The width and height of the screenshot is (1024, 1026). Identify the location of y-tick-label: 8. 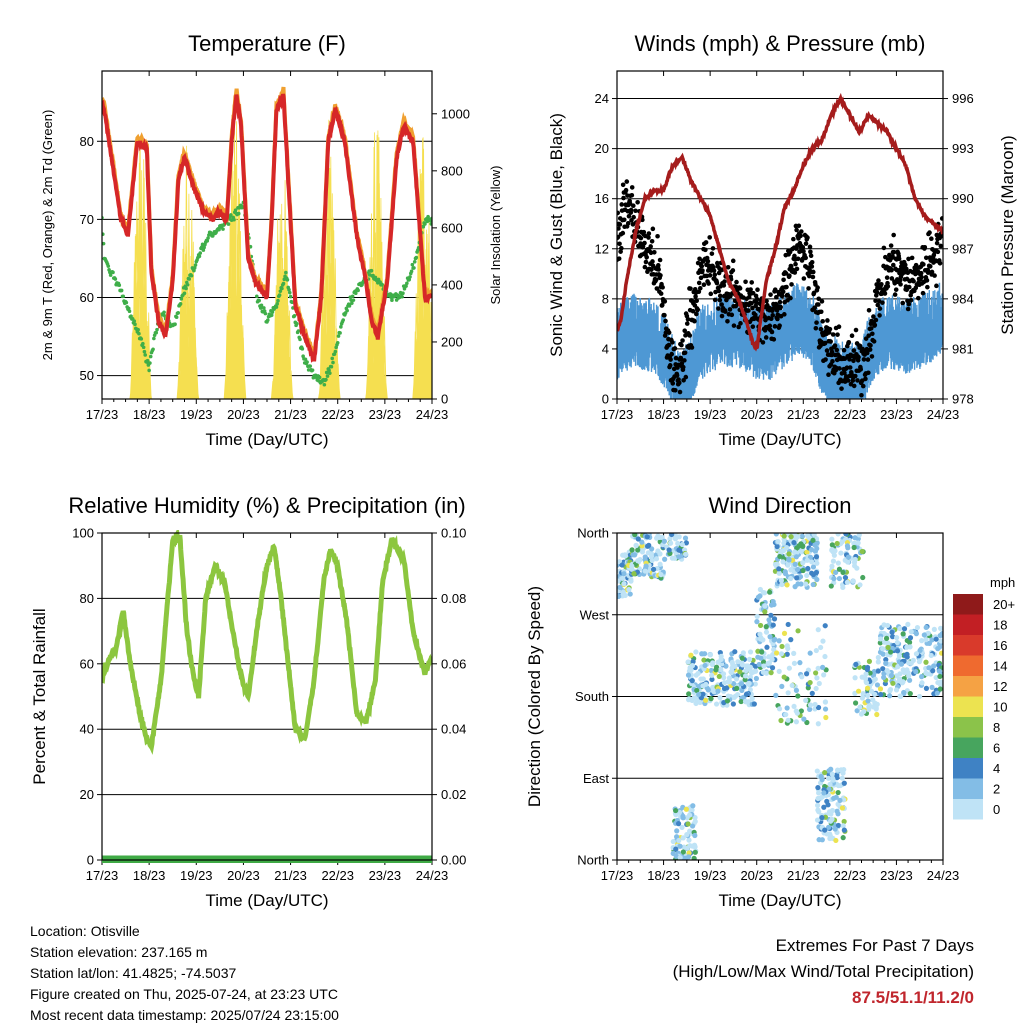
(605, 298).